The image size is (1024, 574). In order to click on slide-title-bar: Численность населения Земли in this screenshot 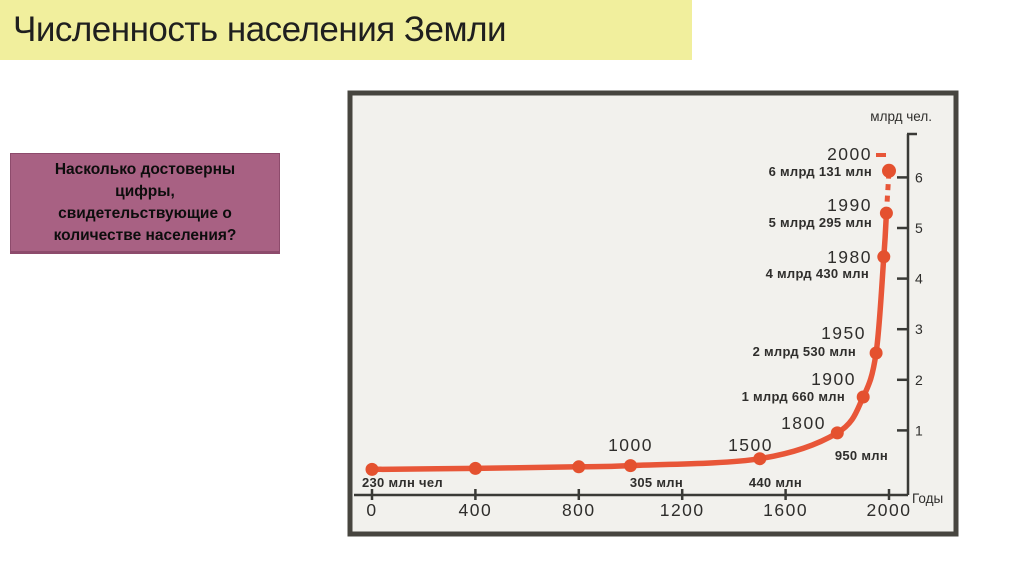, I will do `click(346, 30)`.